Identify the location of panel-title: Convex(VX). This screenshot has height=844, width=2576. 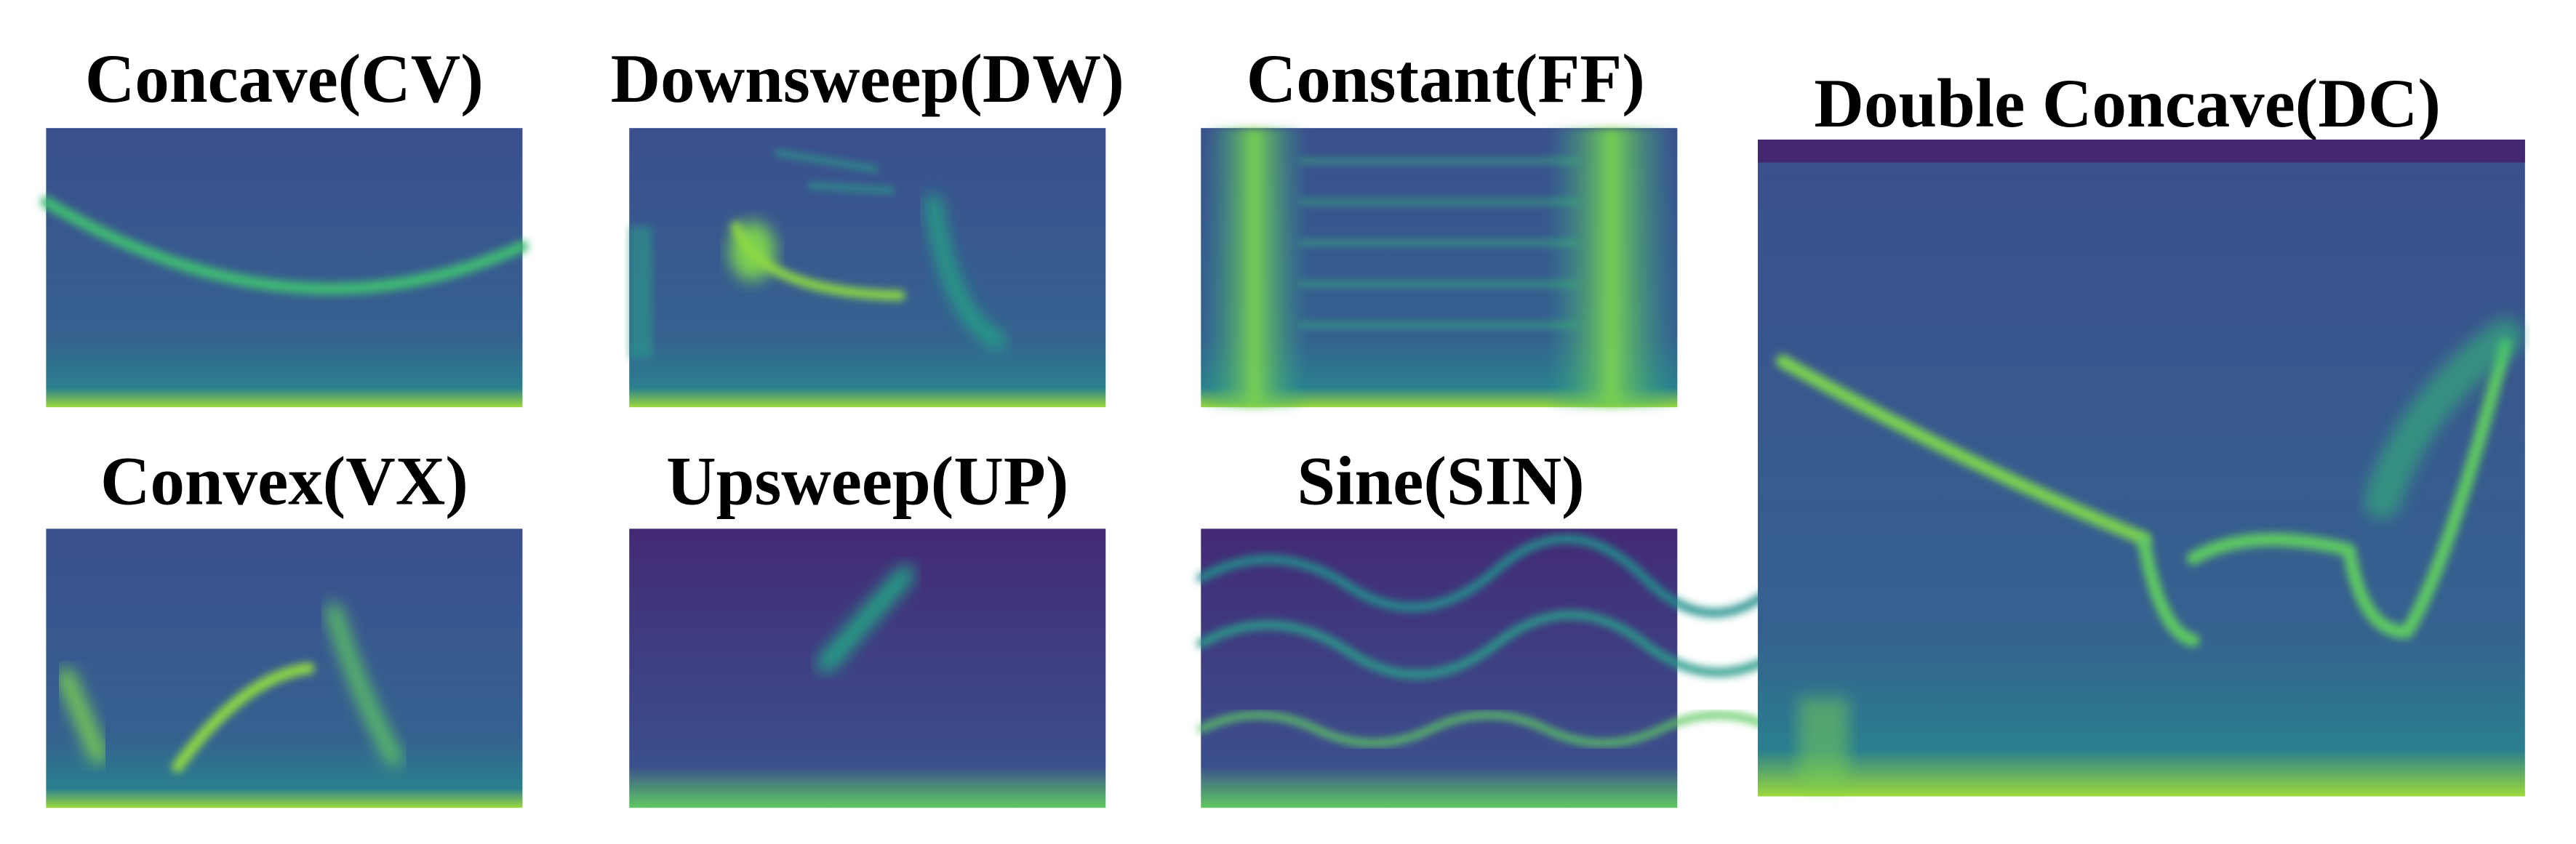
(284, 480).